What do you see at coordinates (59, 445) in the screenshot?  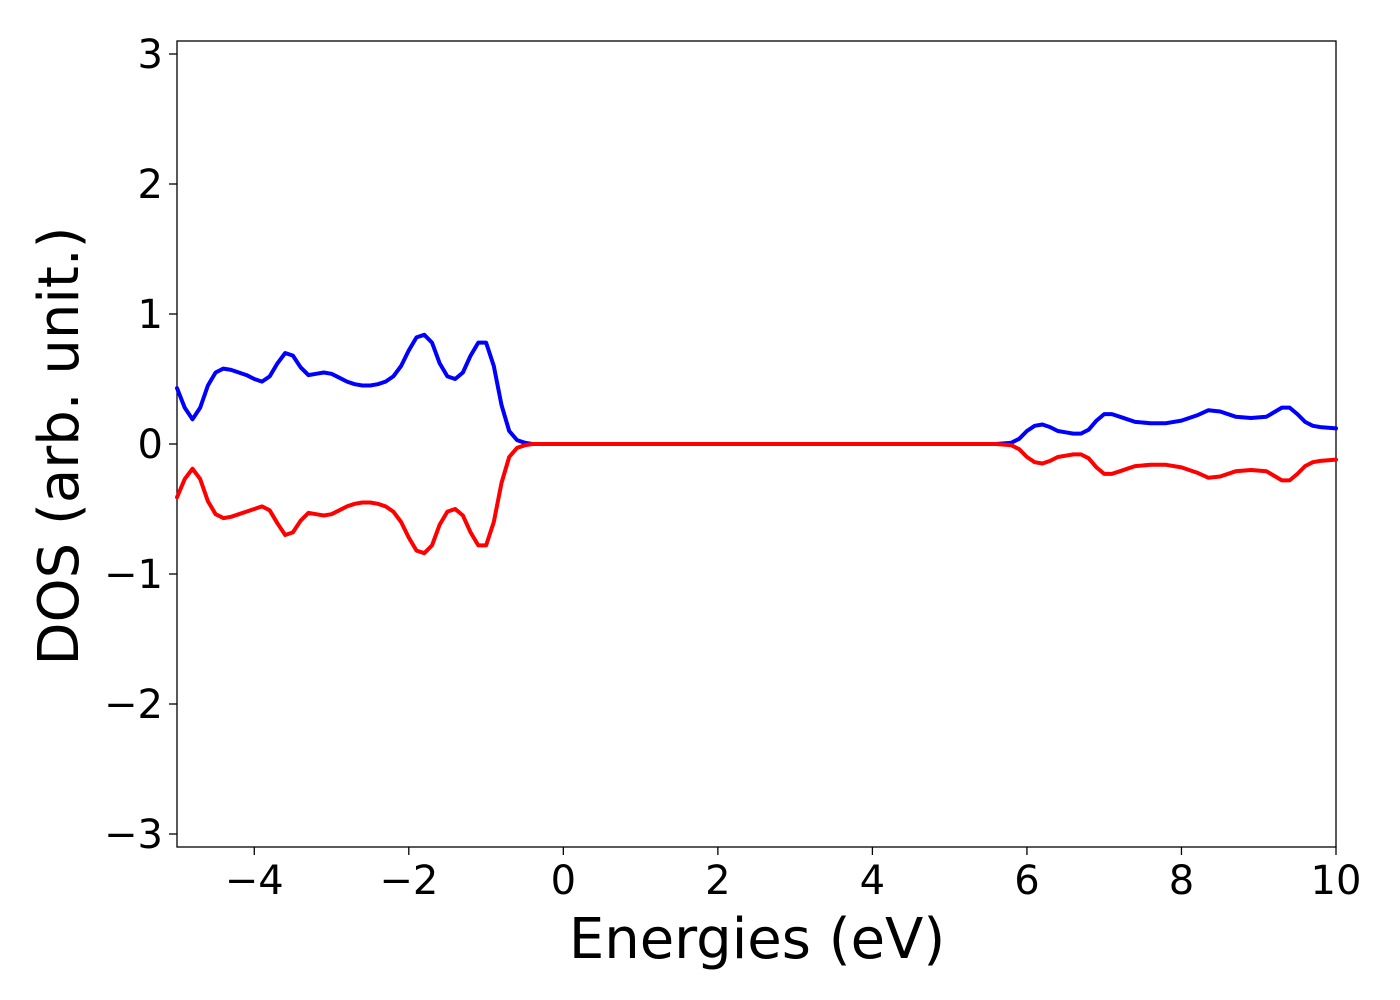 I see `y-axis-label: DOS (arb. unit.)` at bounding box center [59, 445].